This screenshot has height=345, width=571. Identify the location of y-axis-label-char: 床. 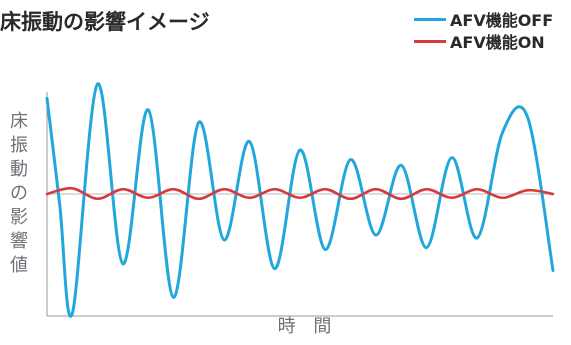
(19, 121).